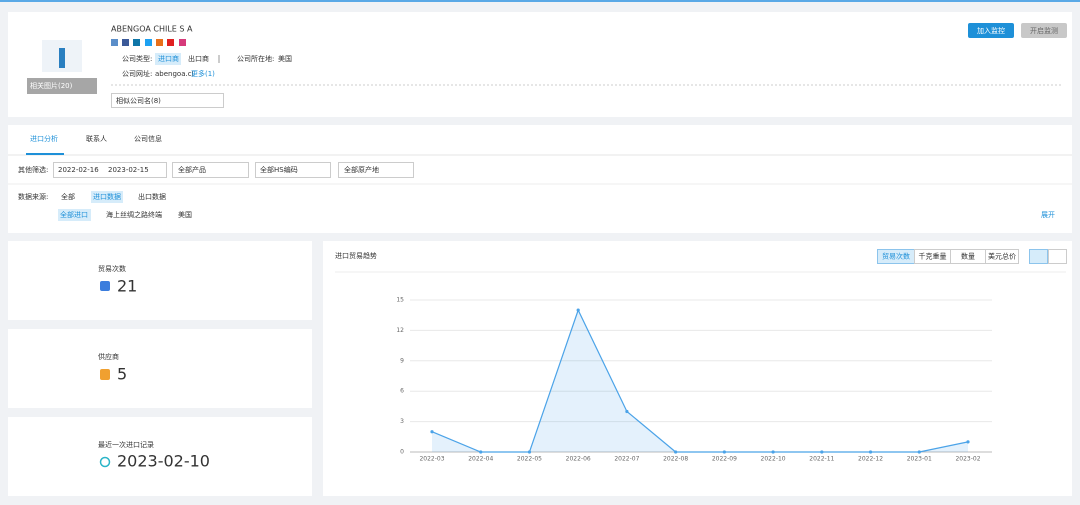 The height and width of the screenshot is (505, 1080). I want to click on tab-underline, so click(45, 154).